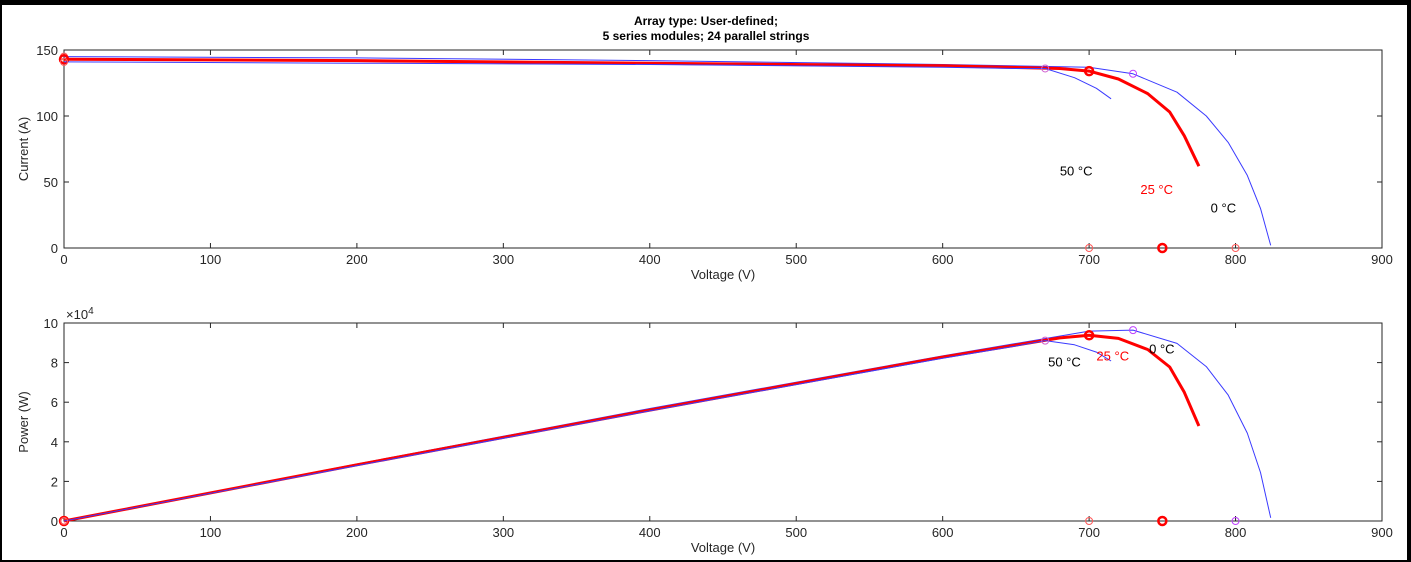  I want to click on y-tick-label: 100, so click(47, 116).